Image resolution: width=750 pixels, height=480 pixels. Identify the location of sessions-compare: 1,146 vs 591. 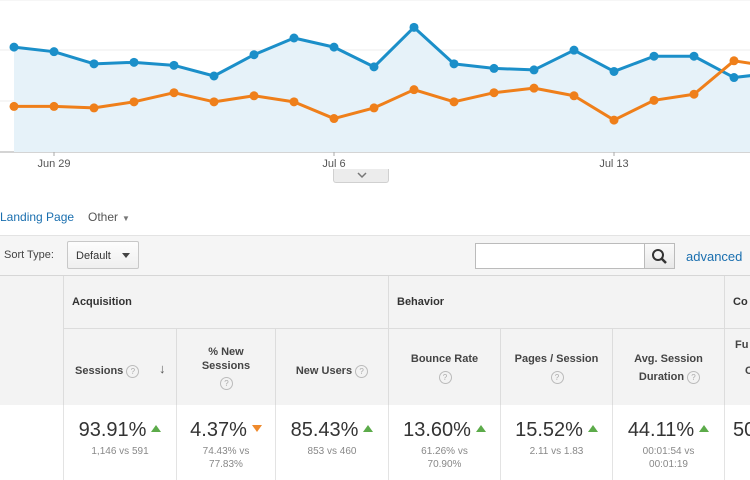
(120, 451).